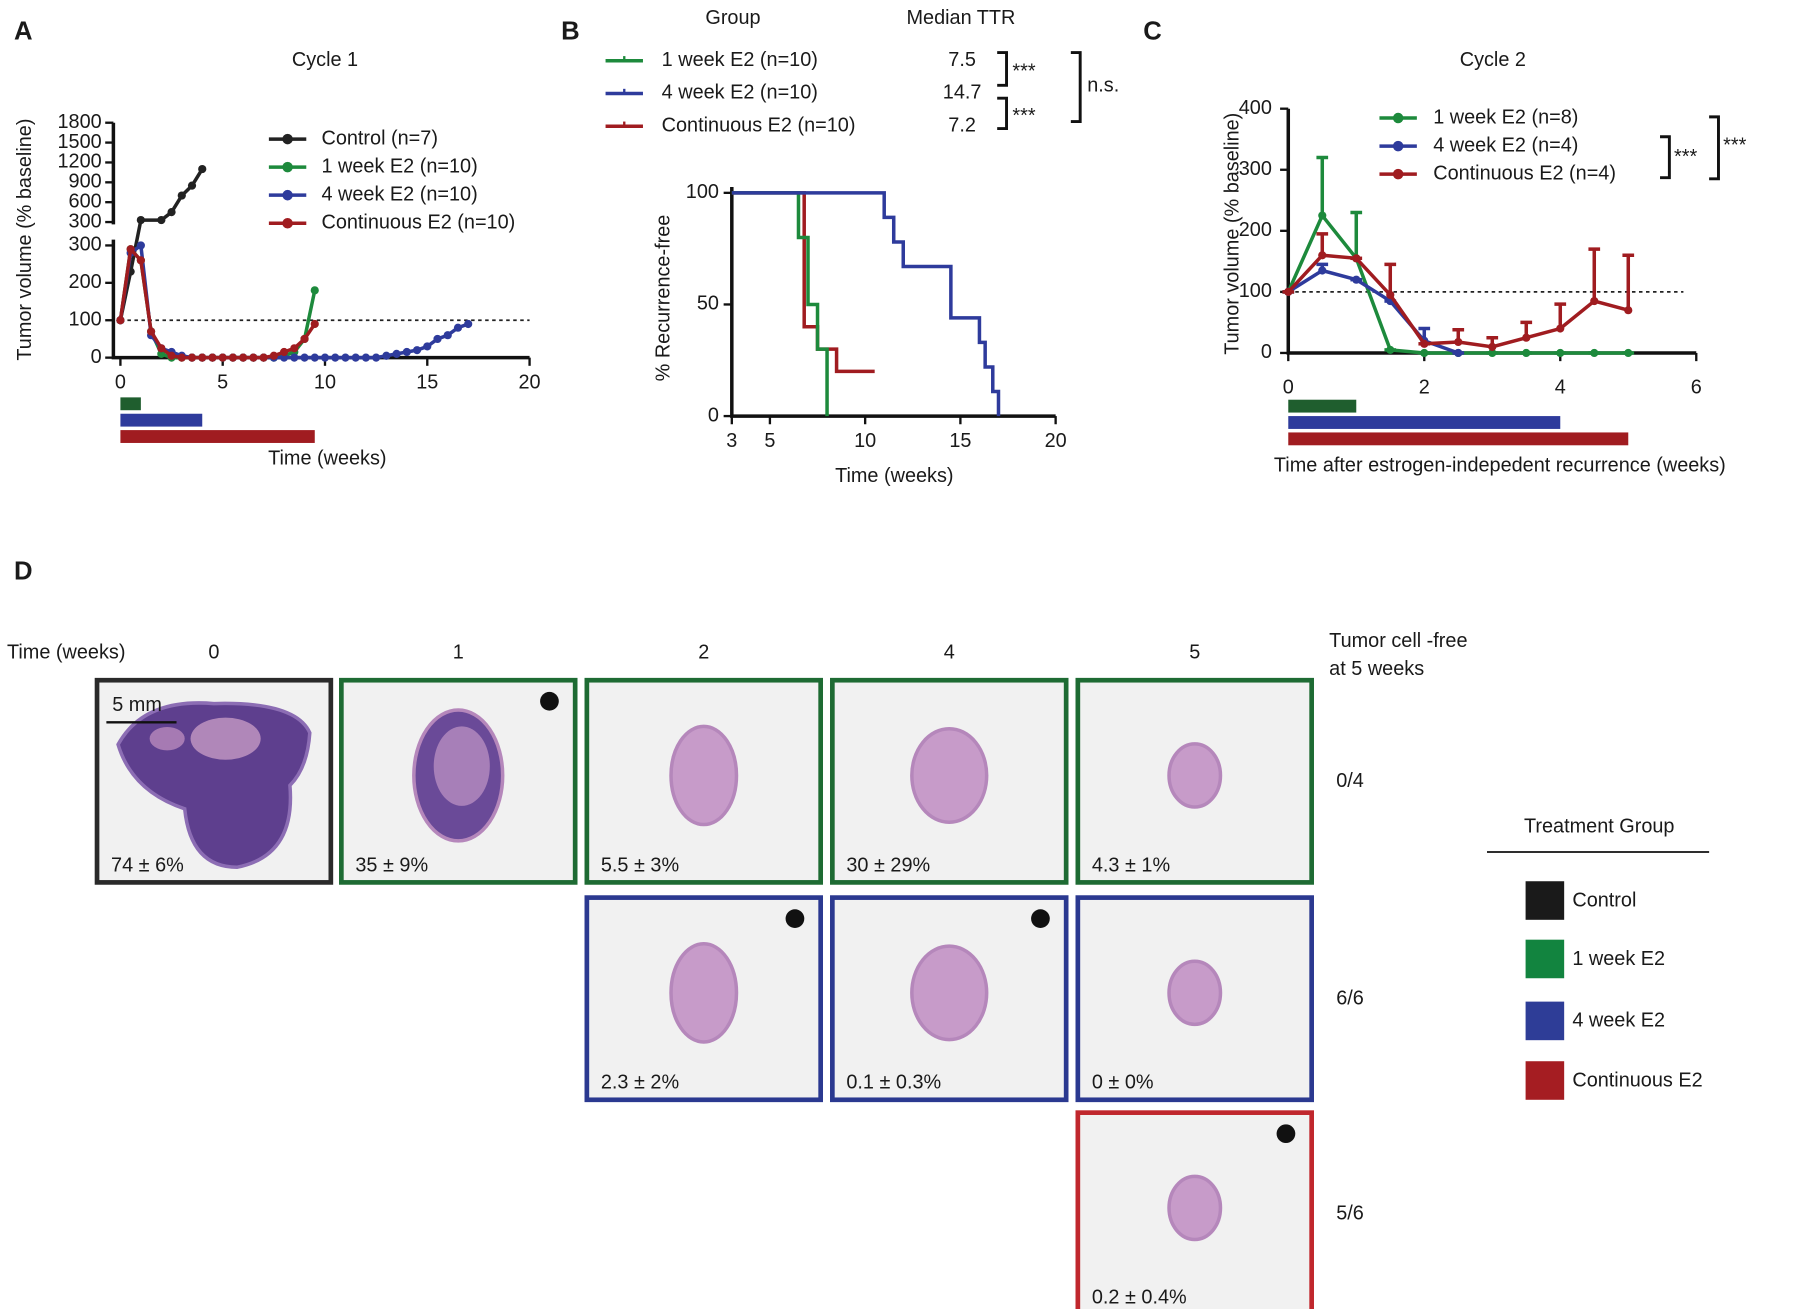 The image size is (1812, 1309). Describe the element at coordinates (85, 182) in the screenshot. I see `y-tick-label: 900` at that location.